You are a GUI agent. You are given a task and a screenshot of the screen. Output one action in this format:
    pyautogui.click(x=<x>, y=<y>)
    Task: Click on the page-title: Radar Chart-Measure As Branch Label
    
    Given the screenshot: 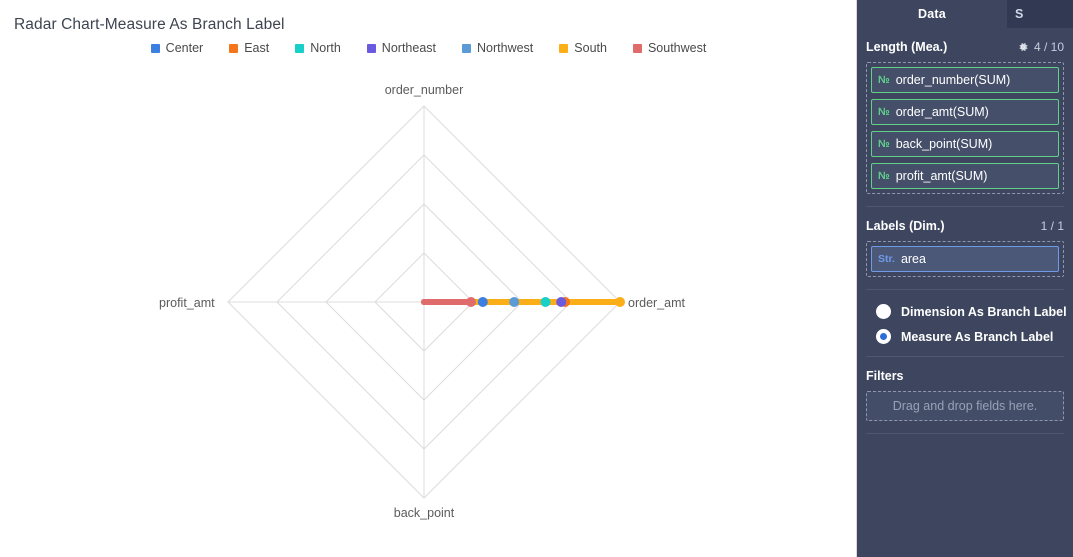 What is the action you would take?
    pyautogui.click(x=149, y=24)
    